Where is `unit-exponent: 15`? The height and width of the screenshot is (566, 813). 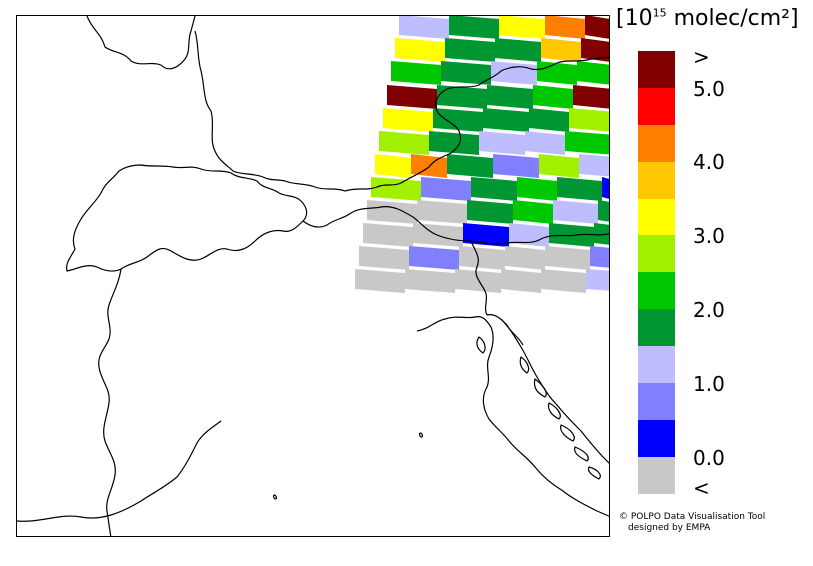 unit-exponent: 15 is located at coordinates (659, 13).